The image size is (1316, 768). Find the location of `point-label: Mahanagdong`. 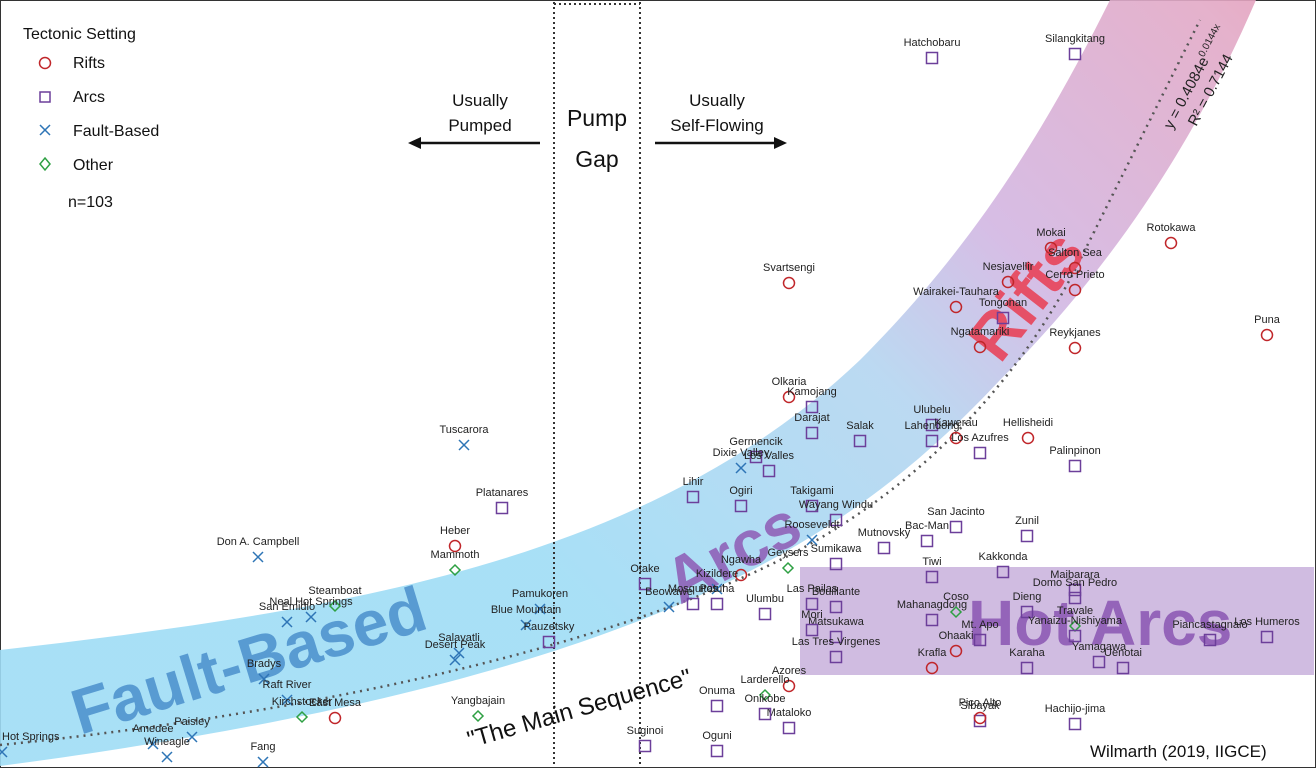

point-label: Mahanagdong is located at coordinates (932, 605).